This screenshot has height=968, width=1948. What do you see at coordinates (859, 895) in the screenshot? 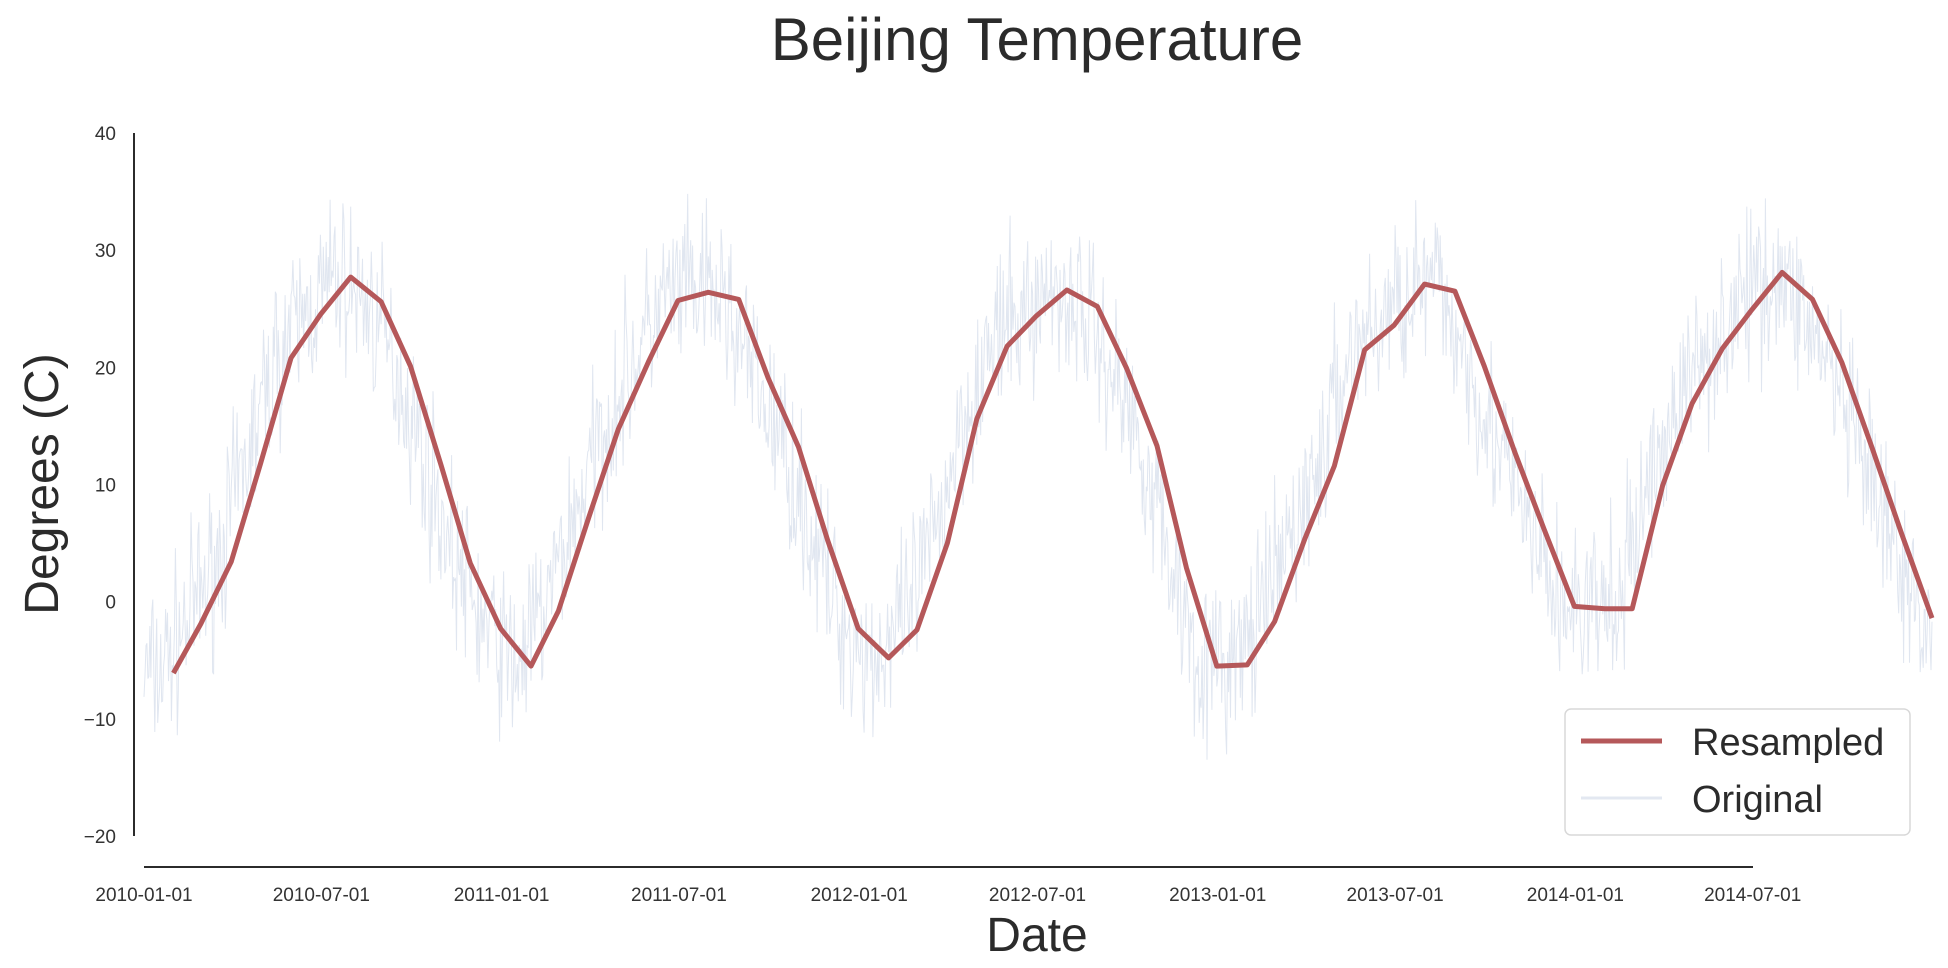
I see `x-tick-label: 2012-01-01` at bounding box center [859, 895].